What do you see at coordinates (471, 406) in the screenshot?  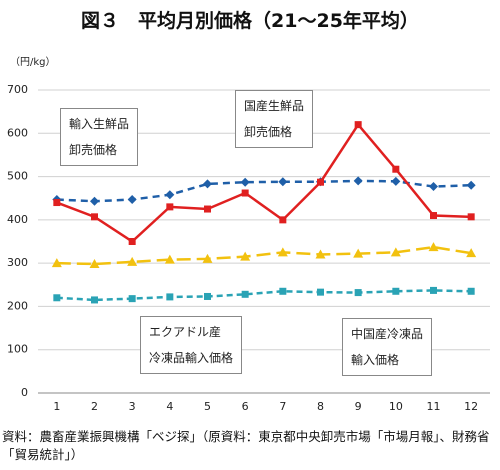 I see `x-tick-label: 12` at bounding box center [471, 406].